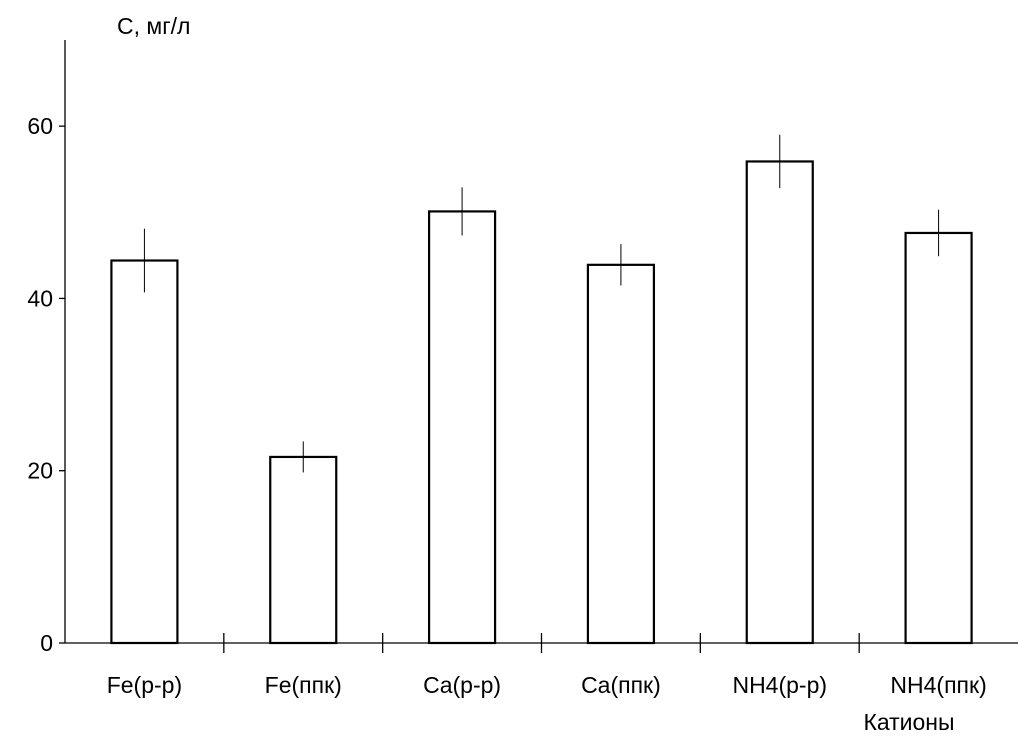 This screenshot has height=742, width=1018. What do you see at coordinates (153, 26) in the screenshot?
I see `y-axis-label: С, мг/л` at bounding box center [153, 26].